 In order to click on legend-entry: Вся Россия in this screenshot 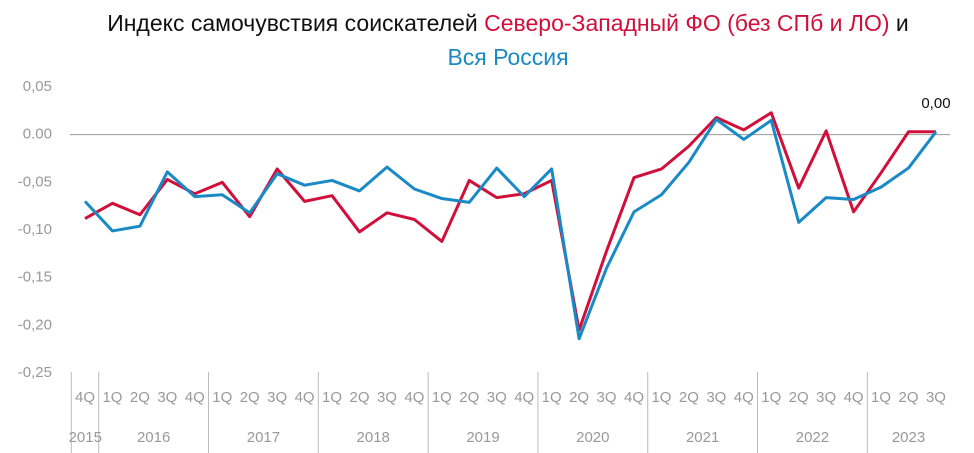, I will do `click(508, 57)`.